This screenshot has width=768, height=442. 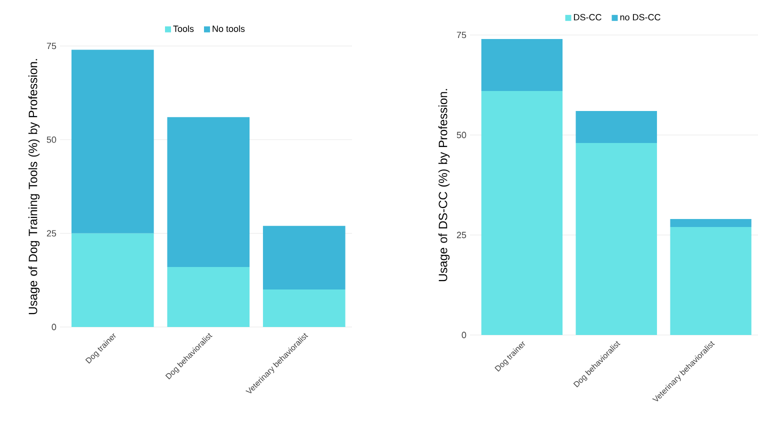 I want to click on y-axis-title: Usage of DS-CC (%) by Profession., so click(x=444, y=185).